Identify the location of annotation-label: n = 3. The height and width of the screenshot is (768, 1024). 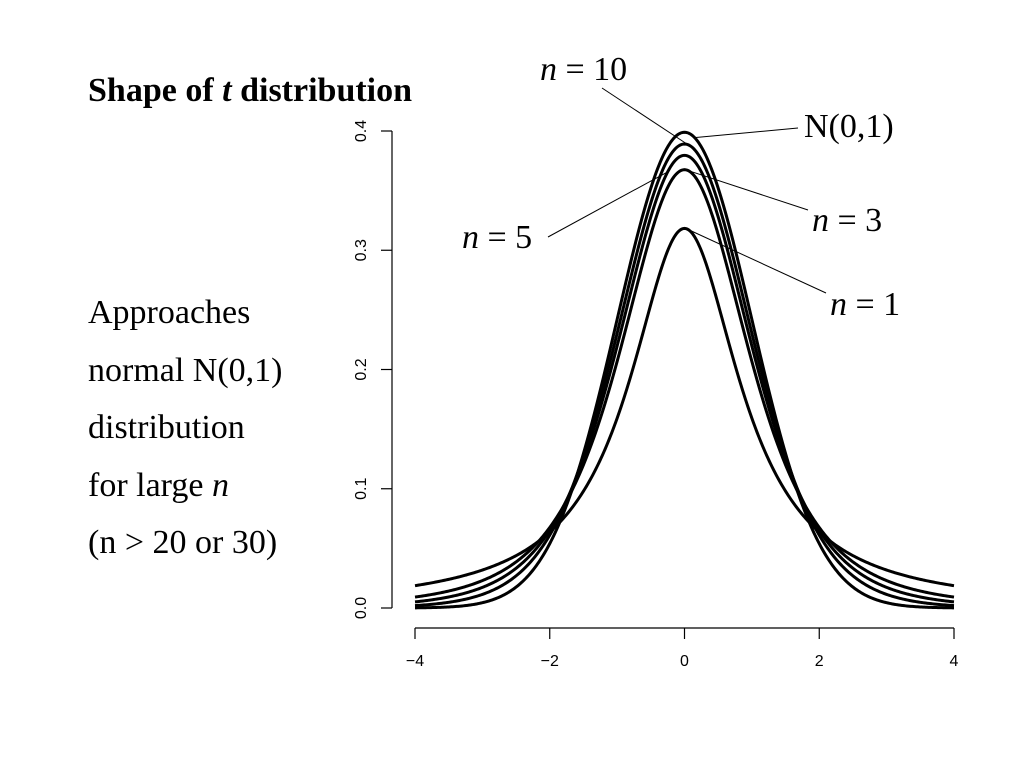
(847, 220).